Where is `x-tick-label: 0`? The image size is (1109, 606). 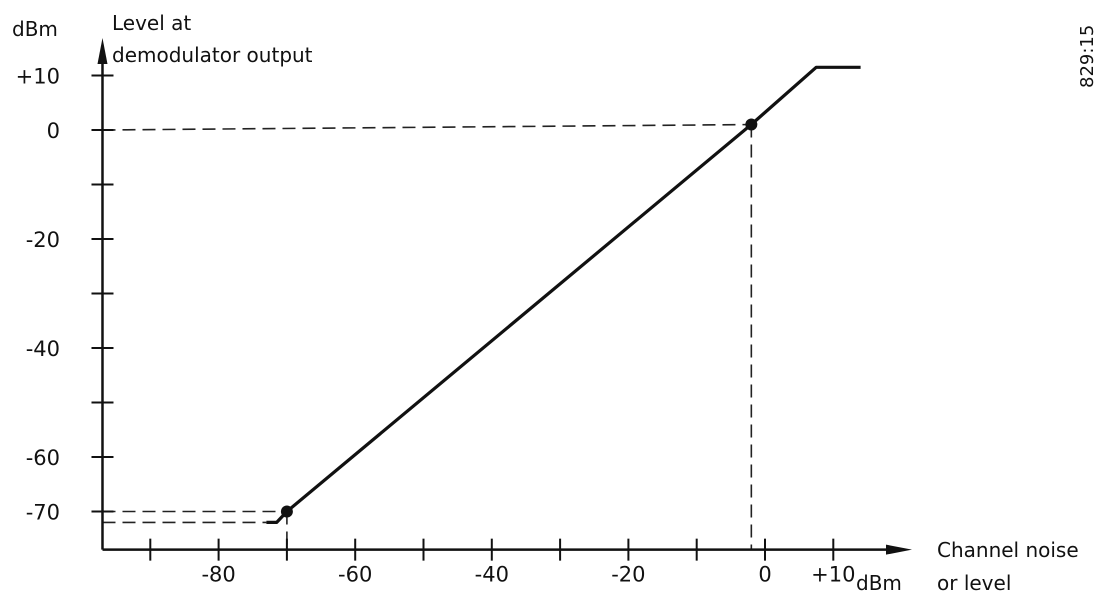 x-tick-label: 0 is located at coordinates (764, 575).